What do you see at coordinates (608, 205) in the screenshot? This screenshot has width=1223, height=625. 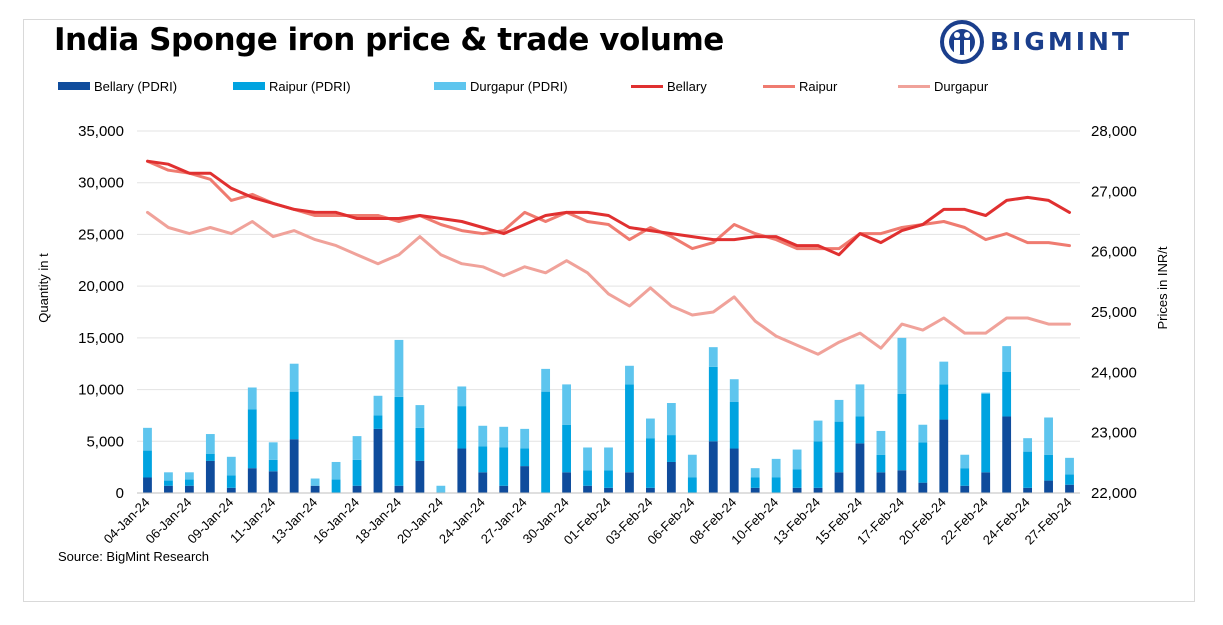 I see `price-line-raipur` at bounding box center [608, 205].